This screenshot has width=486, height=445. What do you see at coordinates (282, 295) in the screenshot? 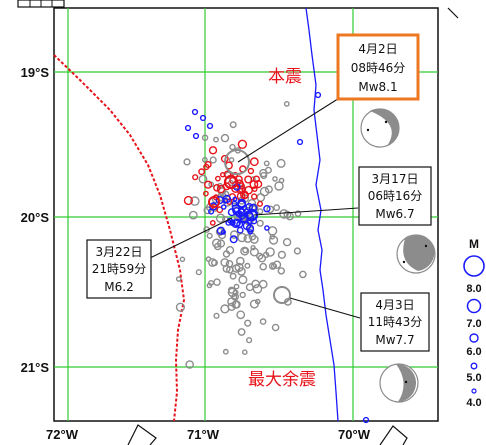
I see `apr3-circle` at bounding box center [282, 295].